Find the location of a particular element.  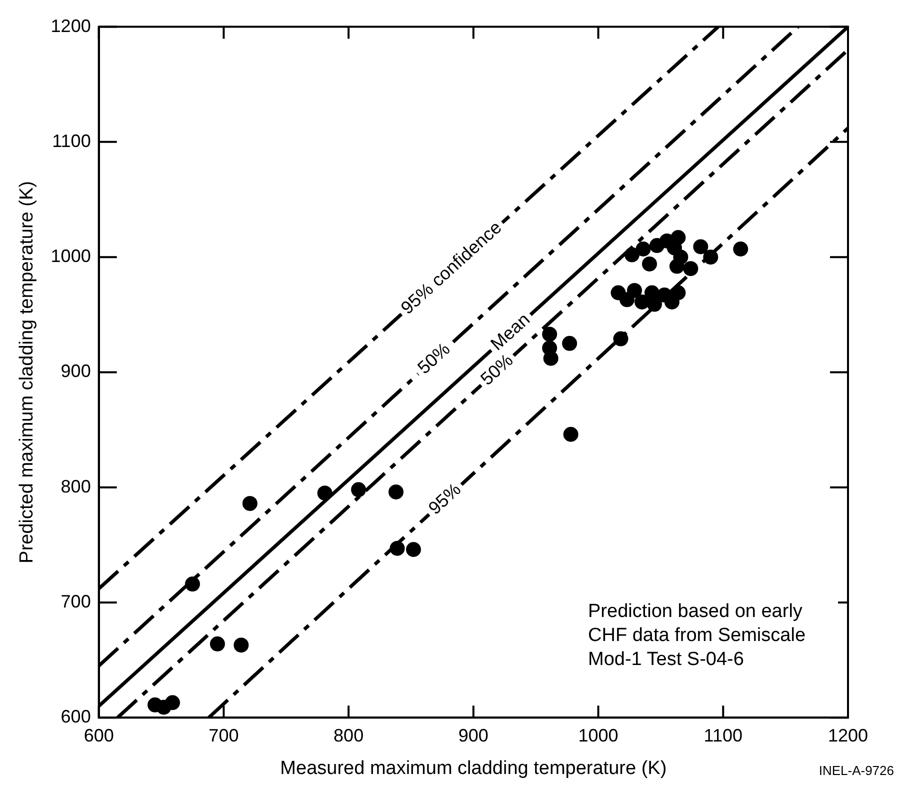

x-tick-label: 600 is located at coordinates (99, 735).